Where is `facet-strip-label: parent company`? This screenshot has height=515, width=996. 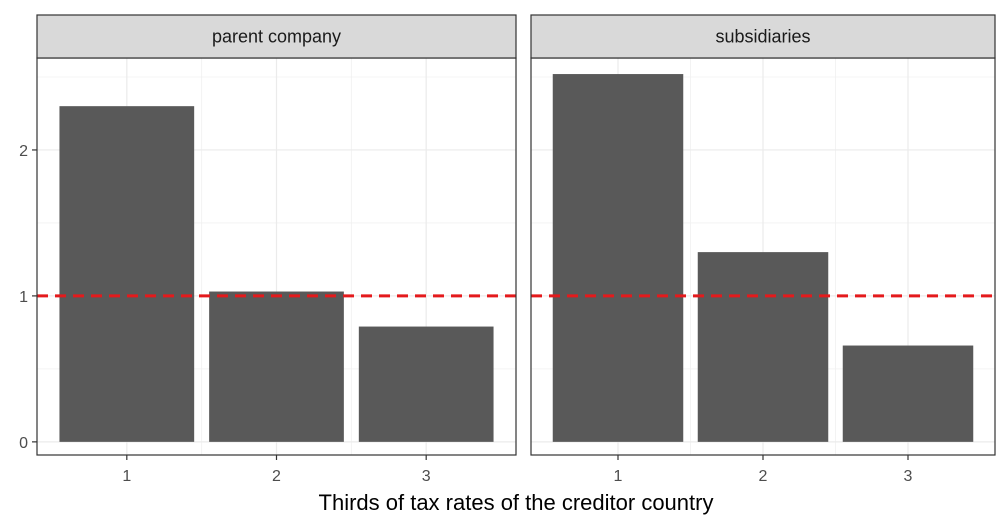
facet-strip-label: parent company is located at coordinates (276, 37).